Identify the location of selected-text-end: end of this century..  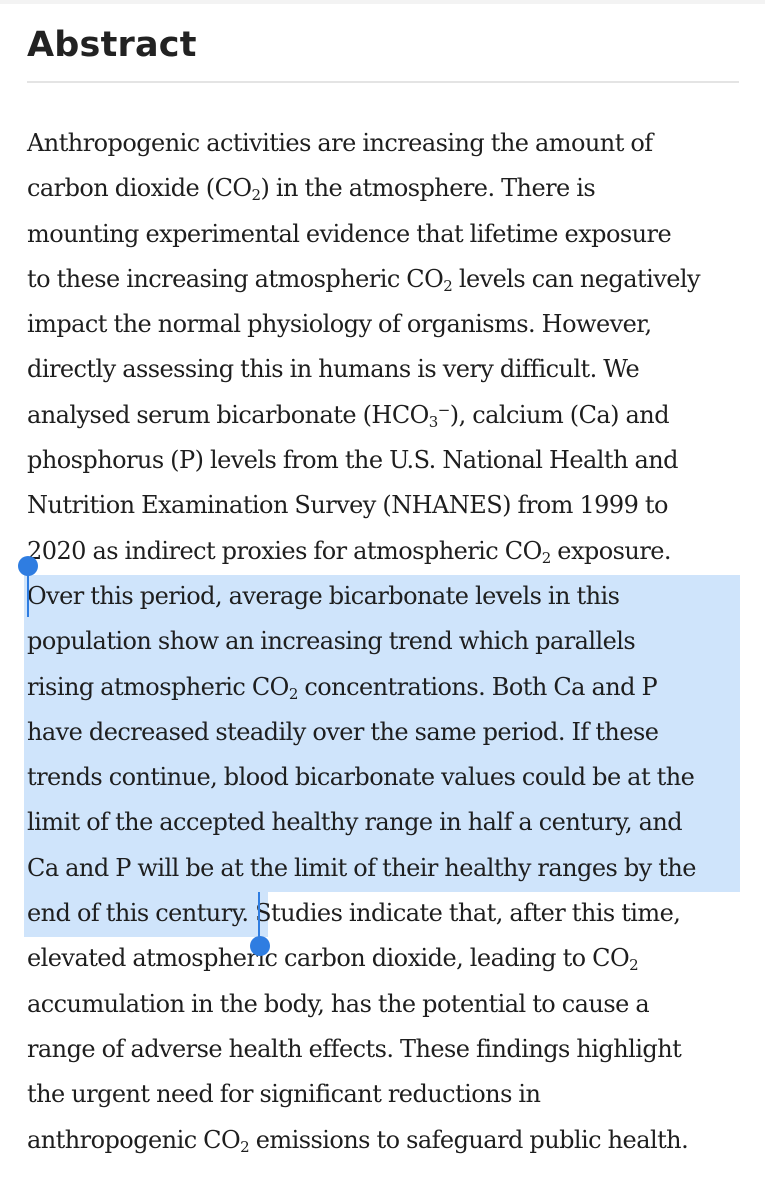
(138, 913).